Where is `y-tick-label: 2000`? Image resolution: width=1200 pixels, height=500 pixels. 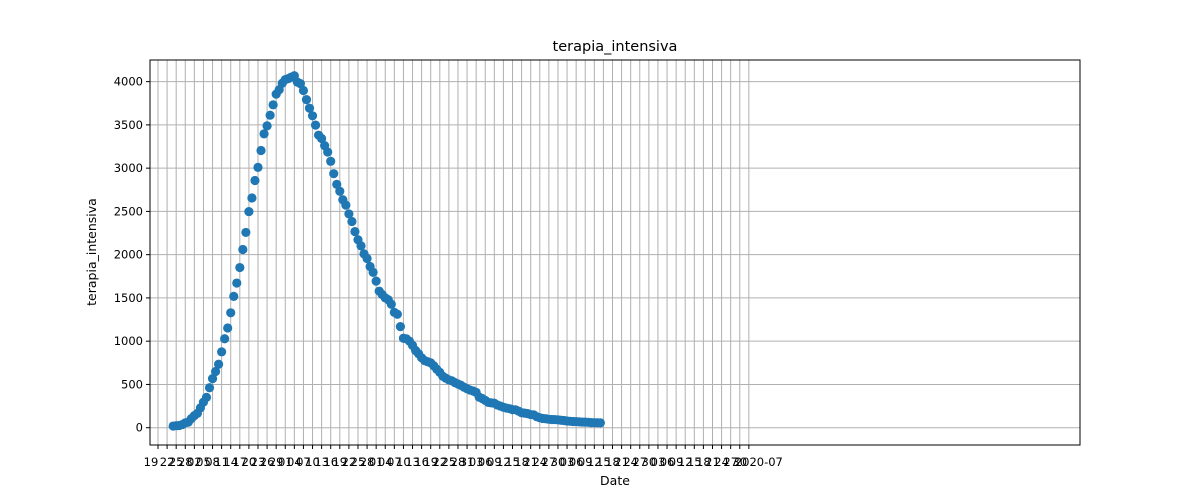 y-tick-label: 2000 is located at coordinates (128, 255).